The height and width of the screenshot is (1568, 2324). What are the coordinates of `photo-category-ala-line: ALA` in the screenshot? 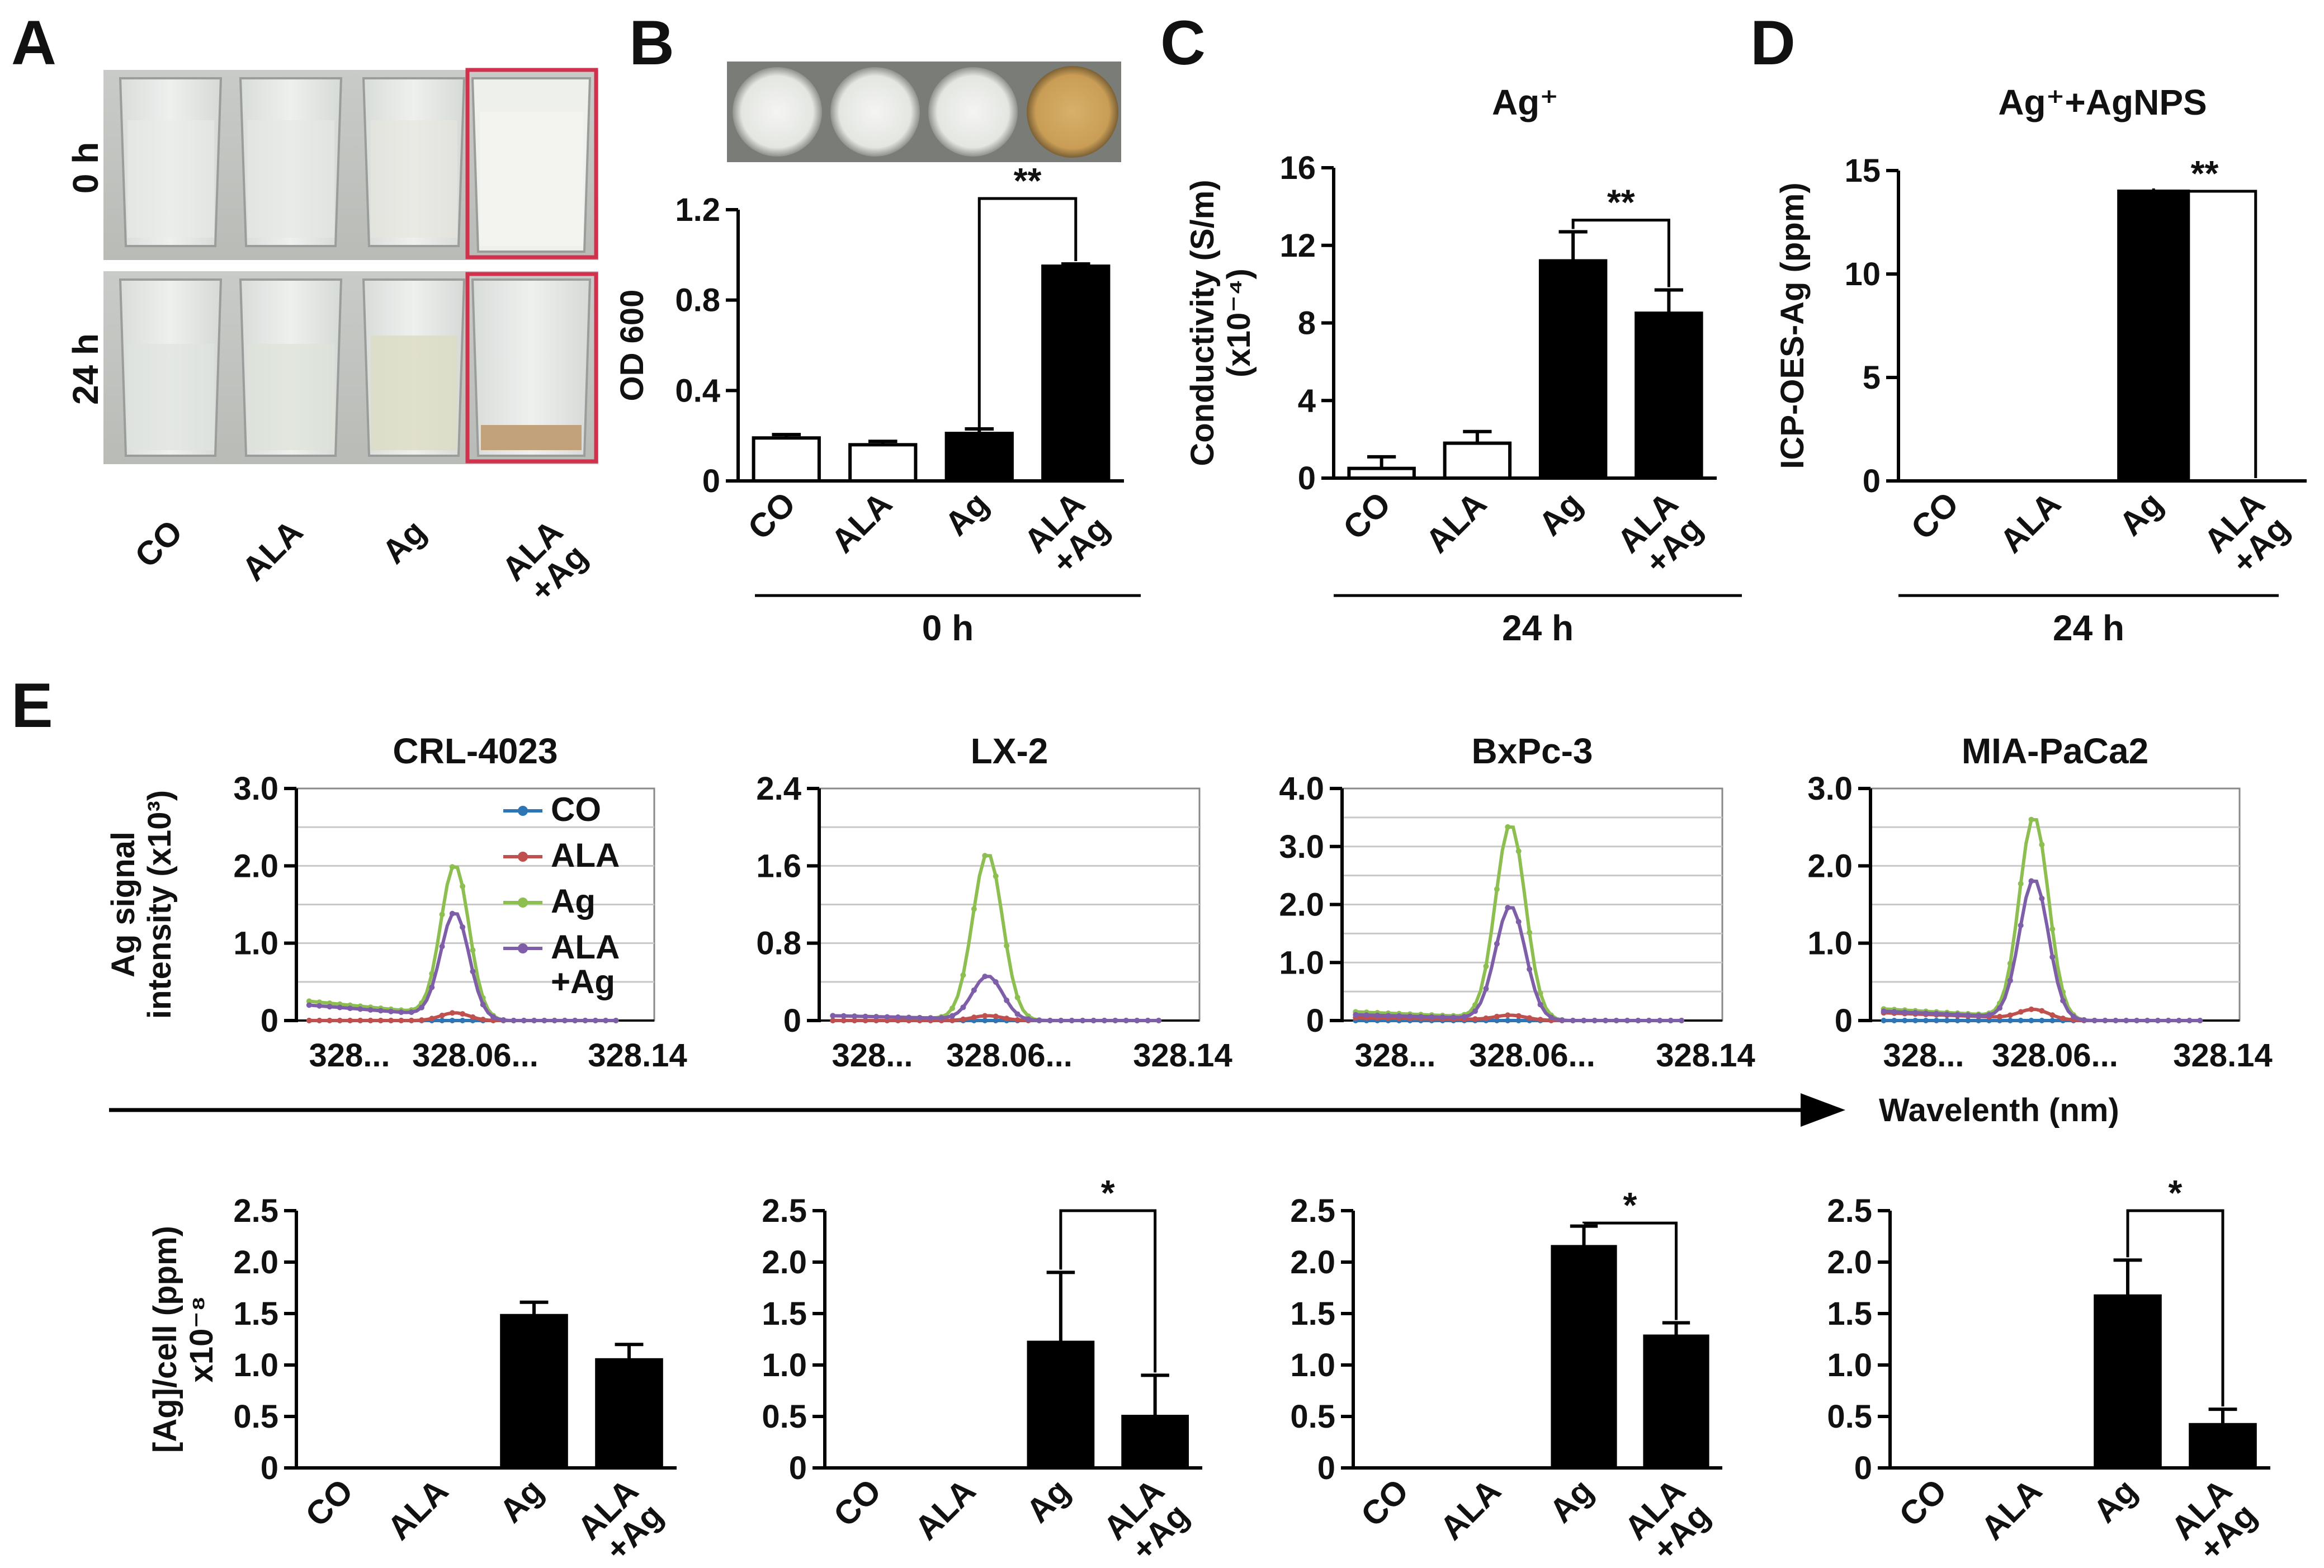 It's located at (272, 550).